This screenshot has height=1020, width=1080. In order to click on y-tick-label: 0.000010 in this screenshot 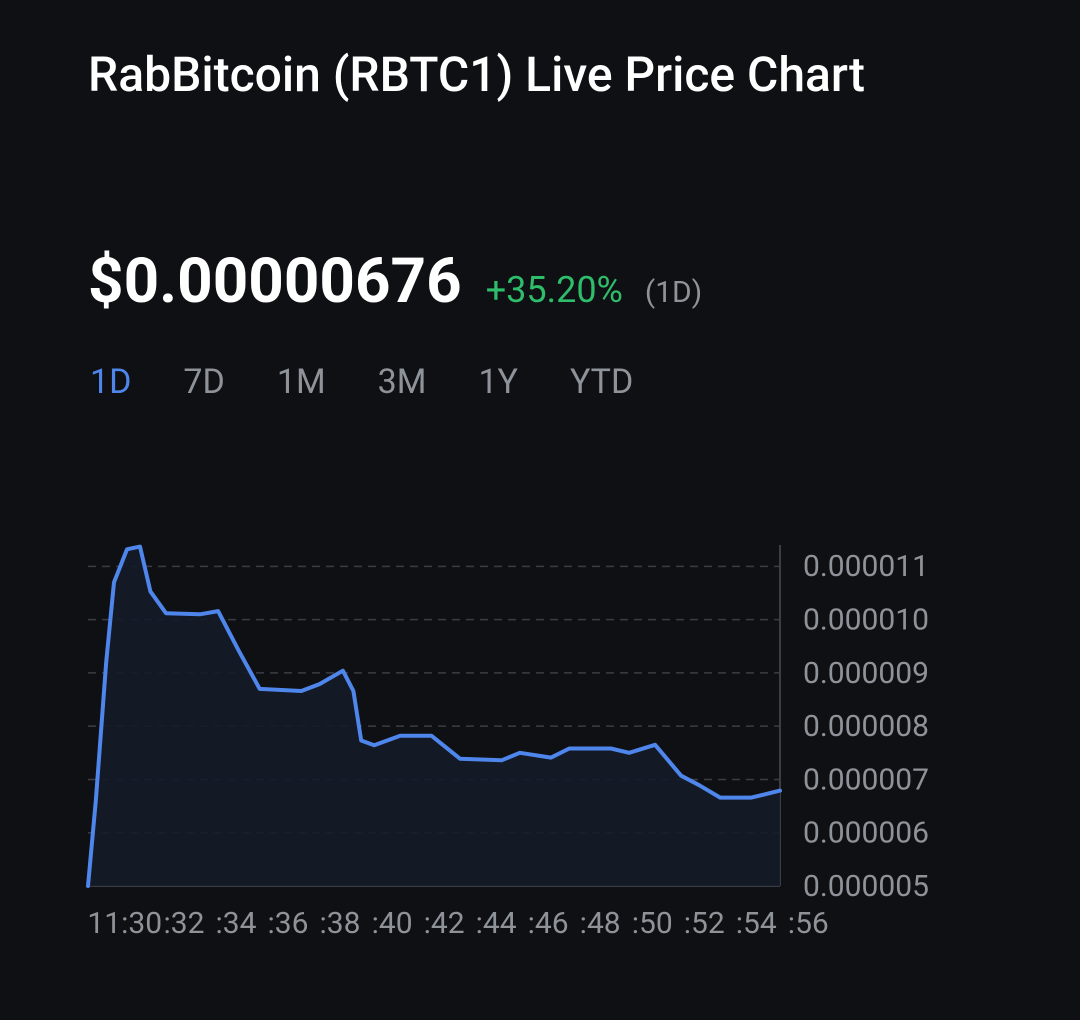, I will do `click(866, 620)`.